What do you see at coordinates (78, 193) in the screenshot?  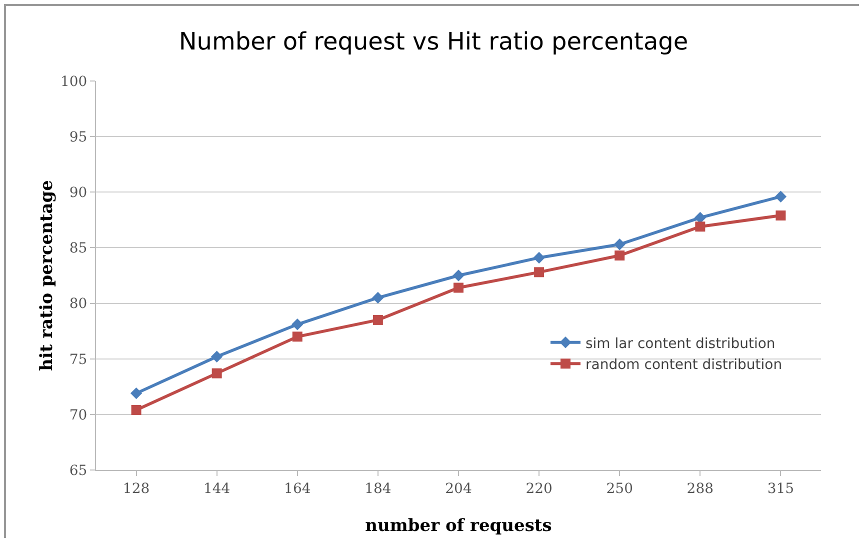 I see `y-tick-label: 90` at bounding box center [78, 193].